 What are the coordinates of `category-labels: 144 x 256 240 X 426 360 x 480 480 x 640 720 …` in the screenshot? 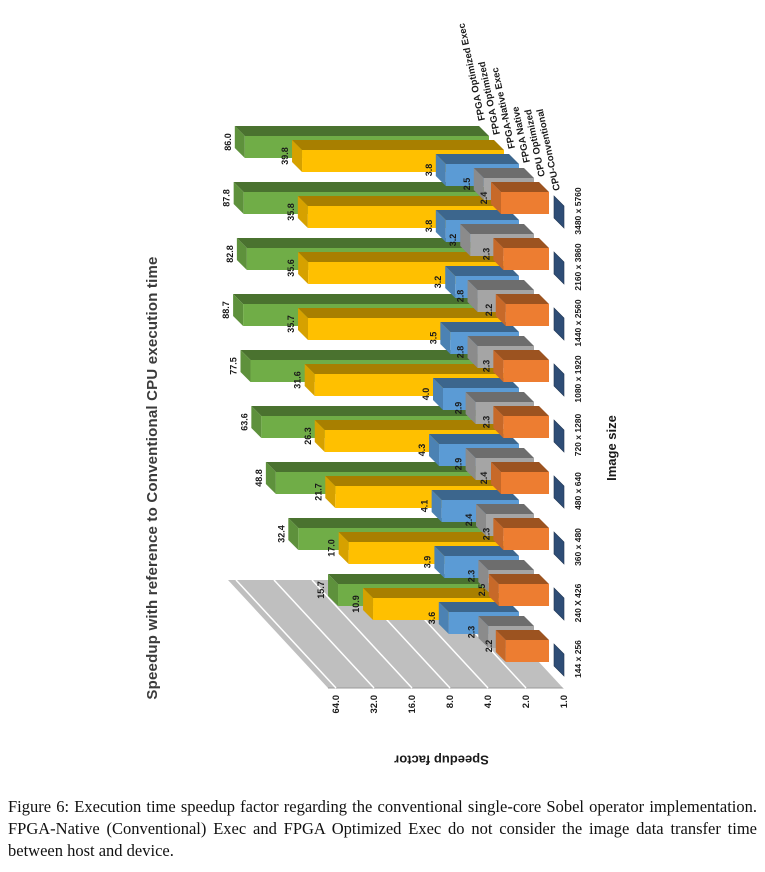 It's located at (578, 432).